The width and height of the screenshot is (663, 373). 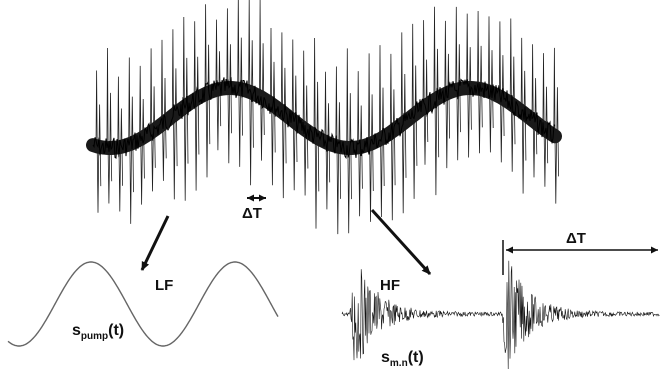 What do you see at coordinates (155, 243) in the screenshot?
I see `arrow-to-lf` at bounding box center [155, 243].